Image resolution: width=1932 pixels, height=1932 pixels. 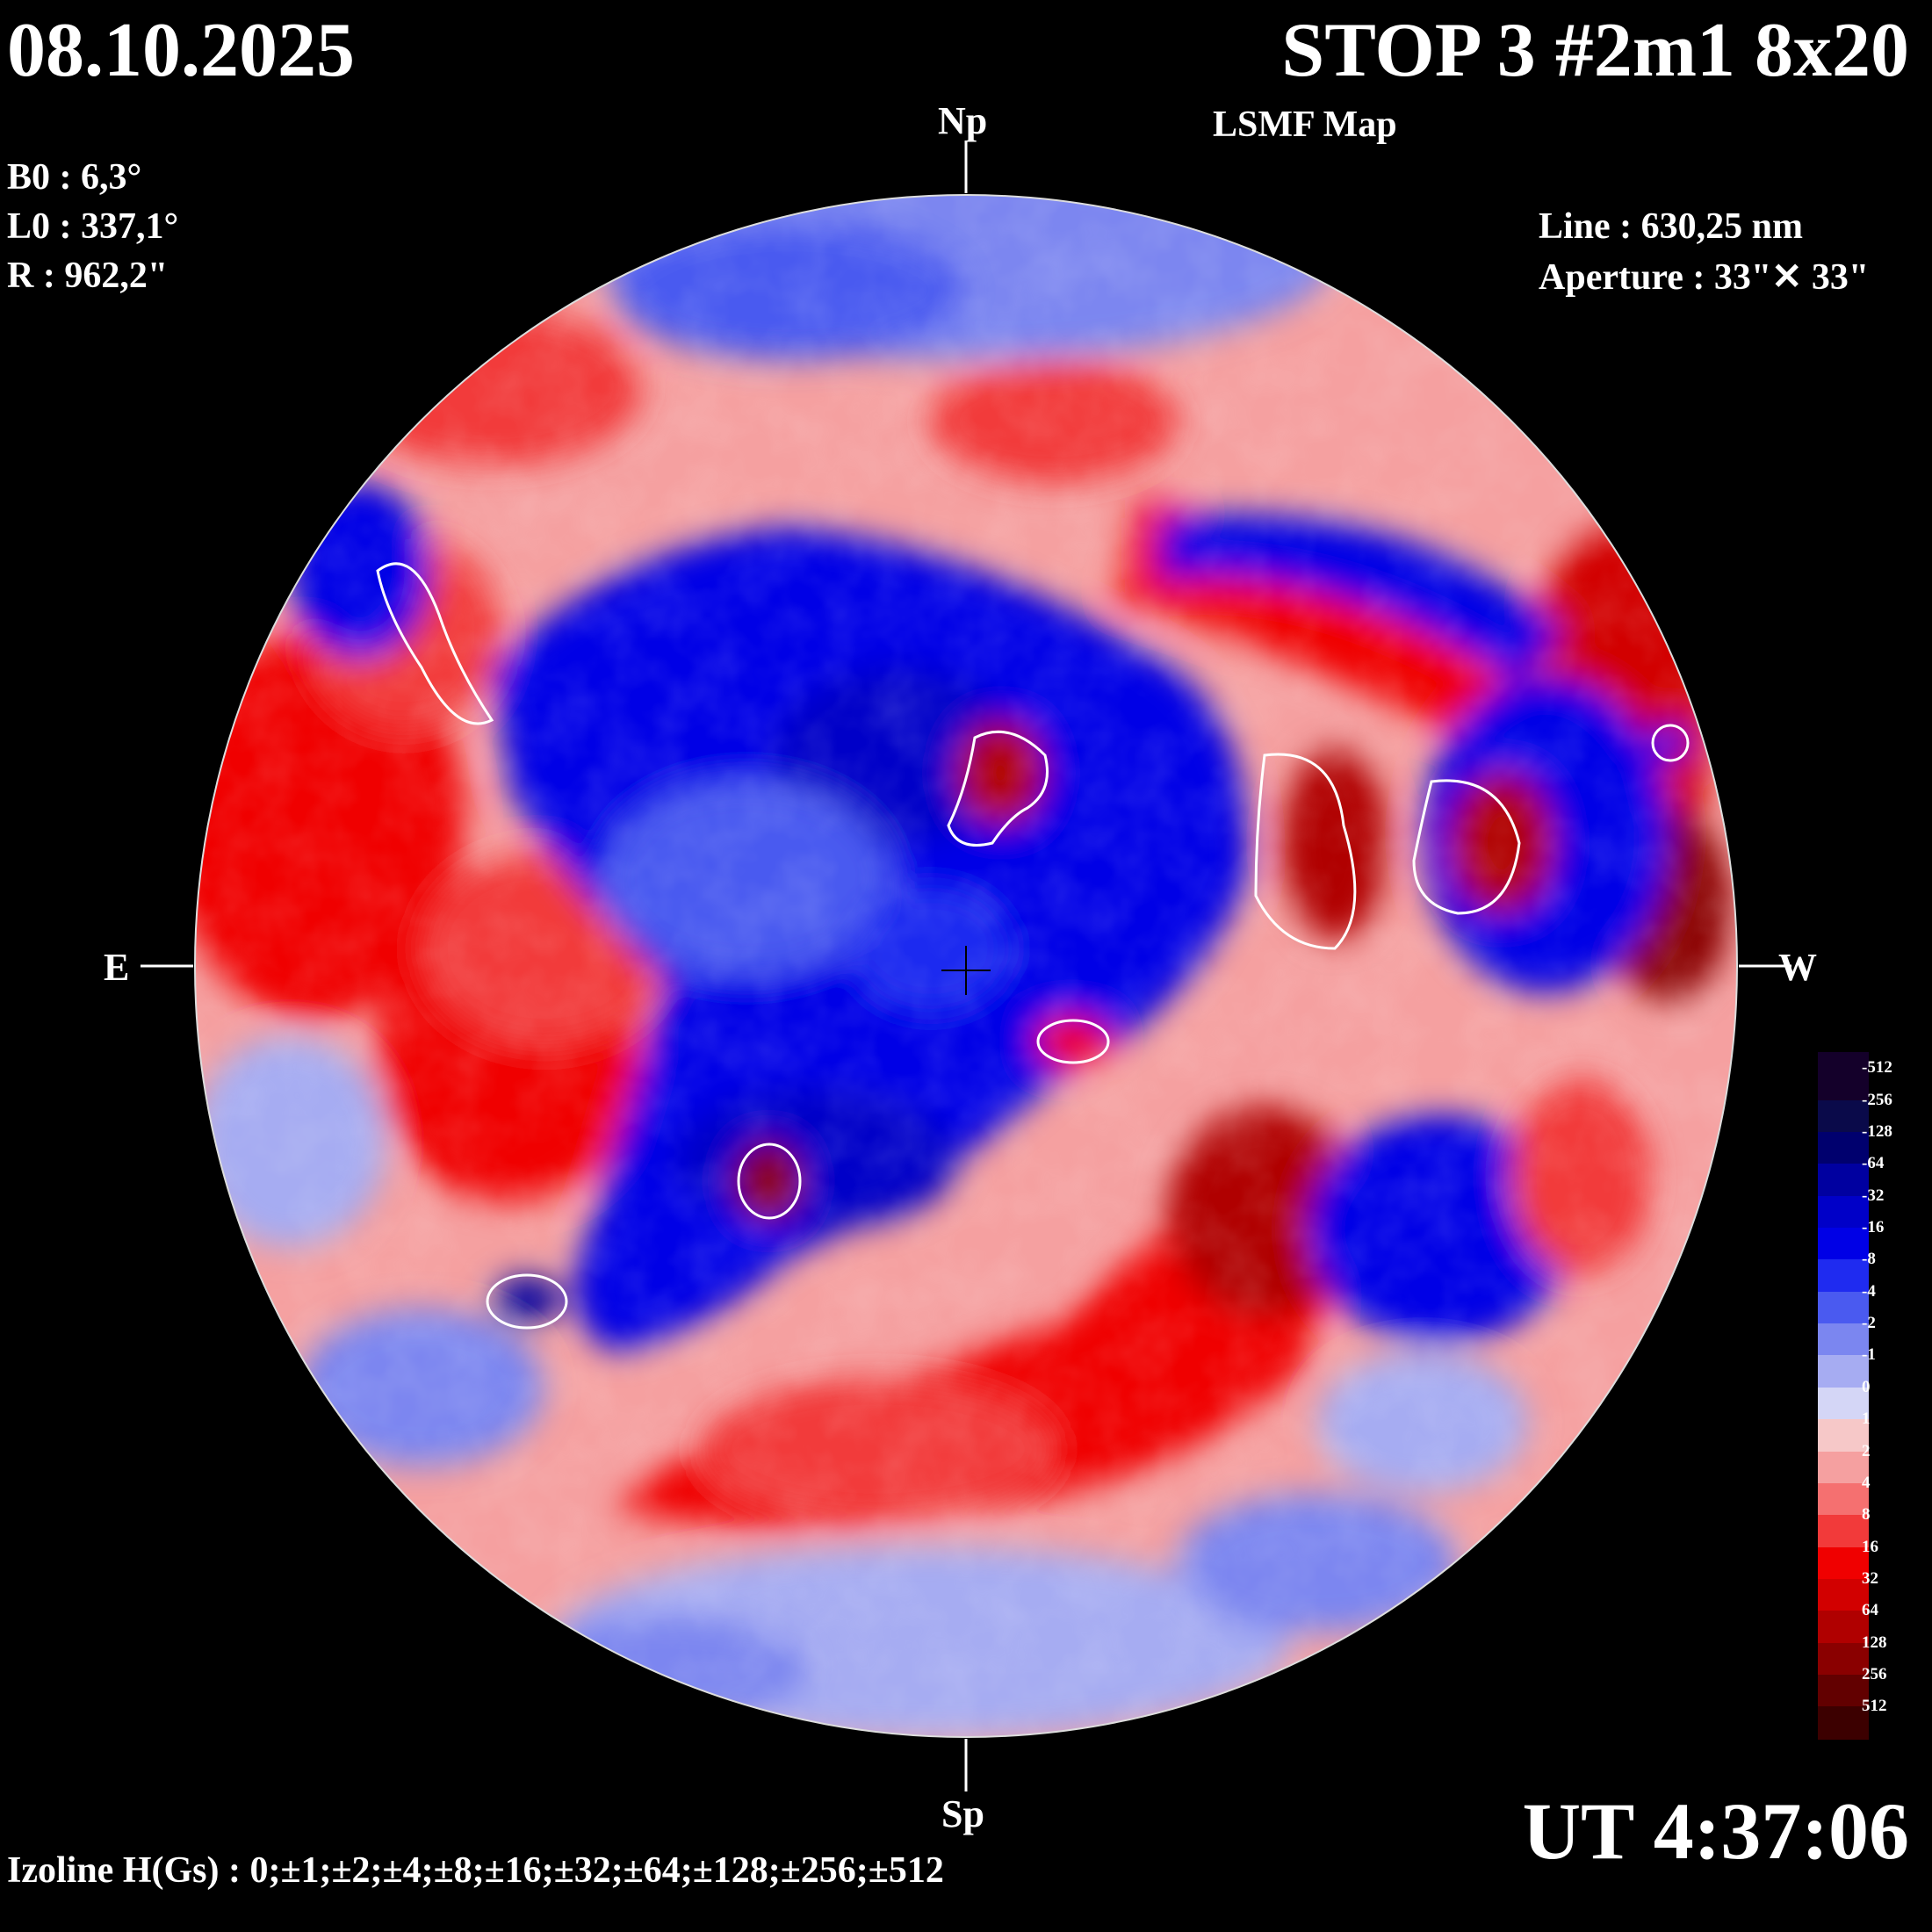 What do you see at coordinates (1672, 227) in the screenshot?
I see `spectral-line: Line : 630,25 nm` at bounding box center [1672, 227].